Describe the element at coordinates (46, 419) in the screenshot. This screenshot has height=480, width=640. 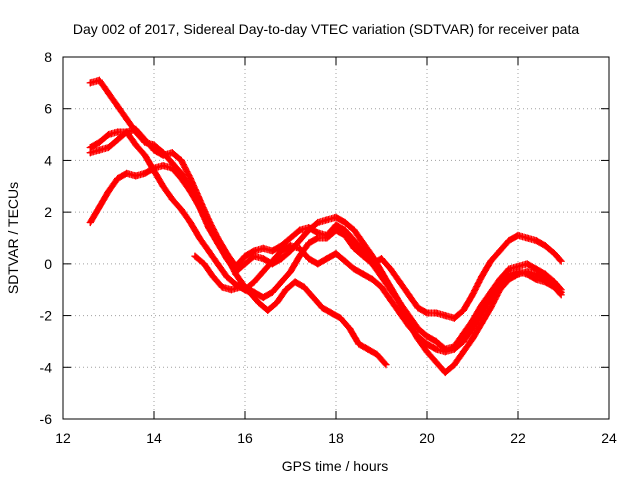
I see `y-tick-label: -6` at that location.